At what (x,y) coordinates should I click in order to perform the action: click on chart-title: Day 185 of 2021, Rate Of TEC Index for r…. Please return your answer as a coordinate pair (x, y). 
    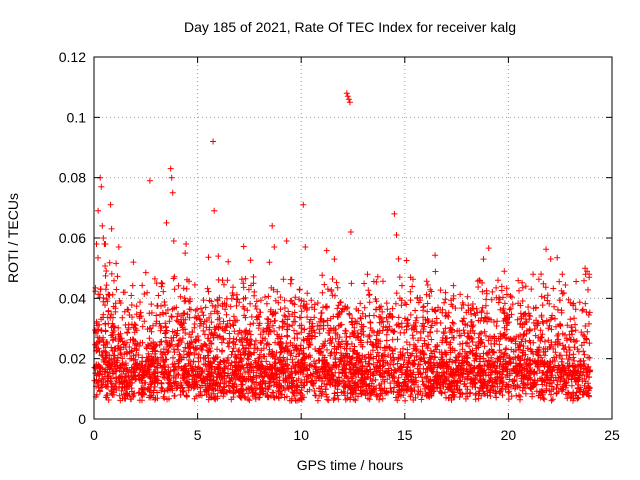
    Looking at the image, I should click on (350, 27).